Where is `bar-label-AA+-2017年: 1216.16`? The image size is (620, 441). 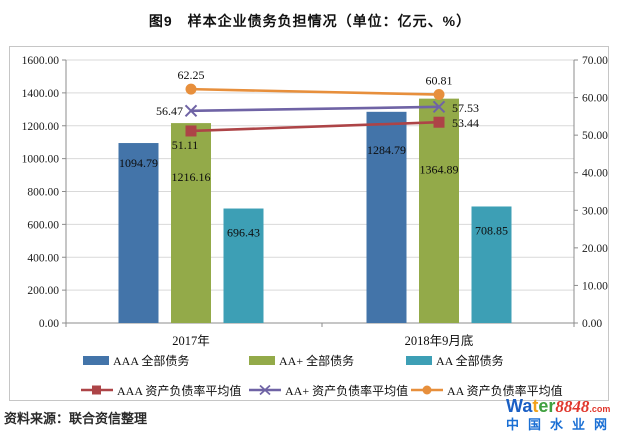 bar-label-AA+-2017年: 1216.16 is located at coordinates (191, 177).